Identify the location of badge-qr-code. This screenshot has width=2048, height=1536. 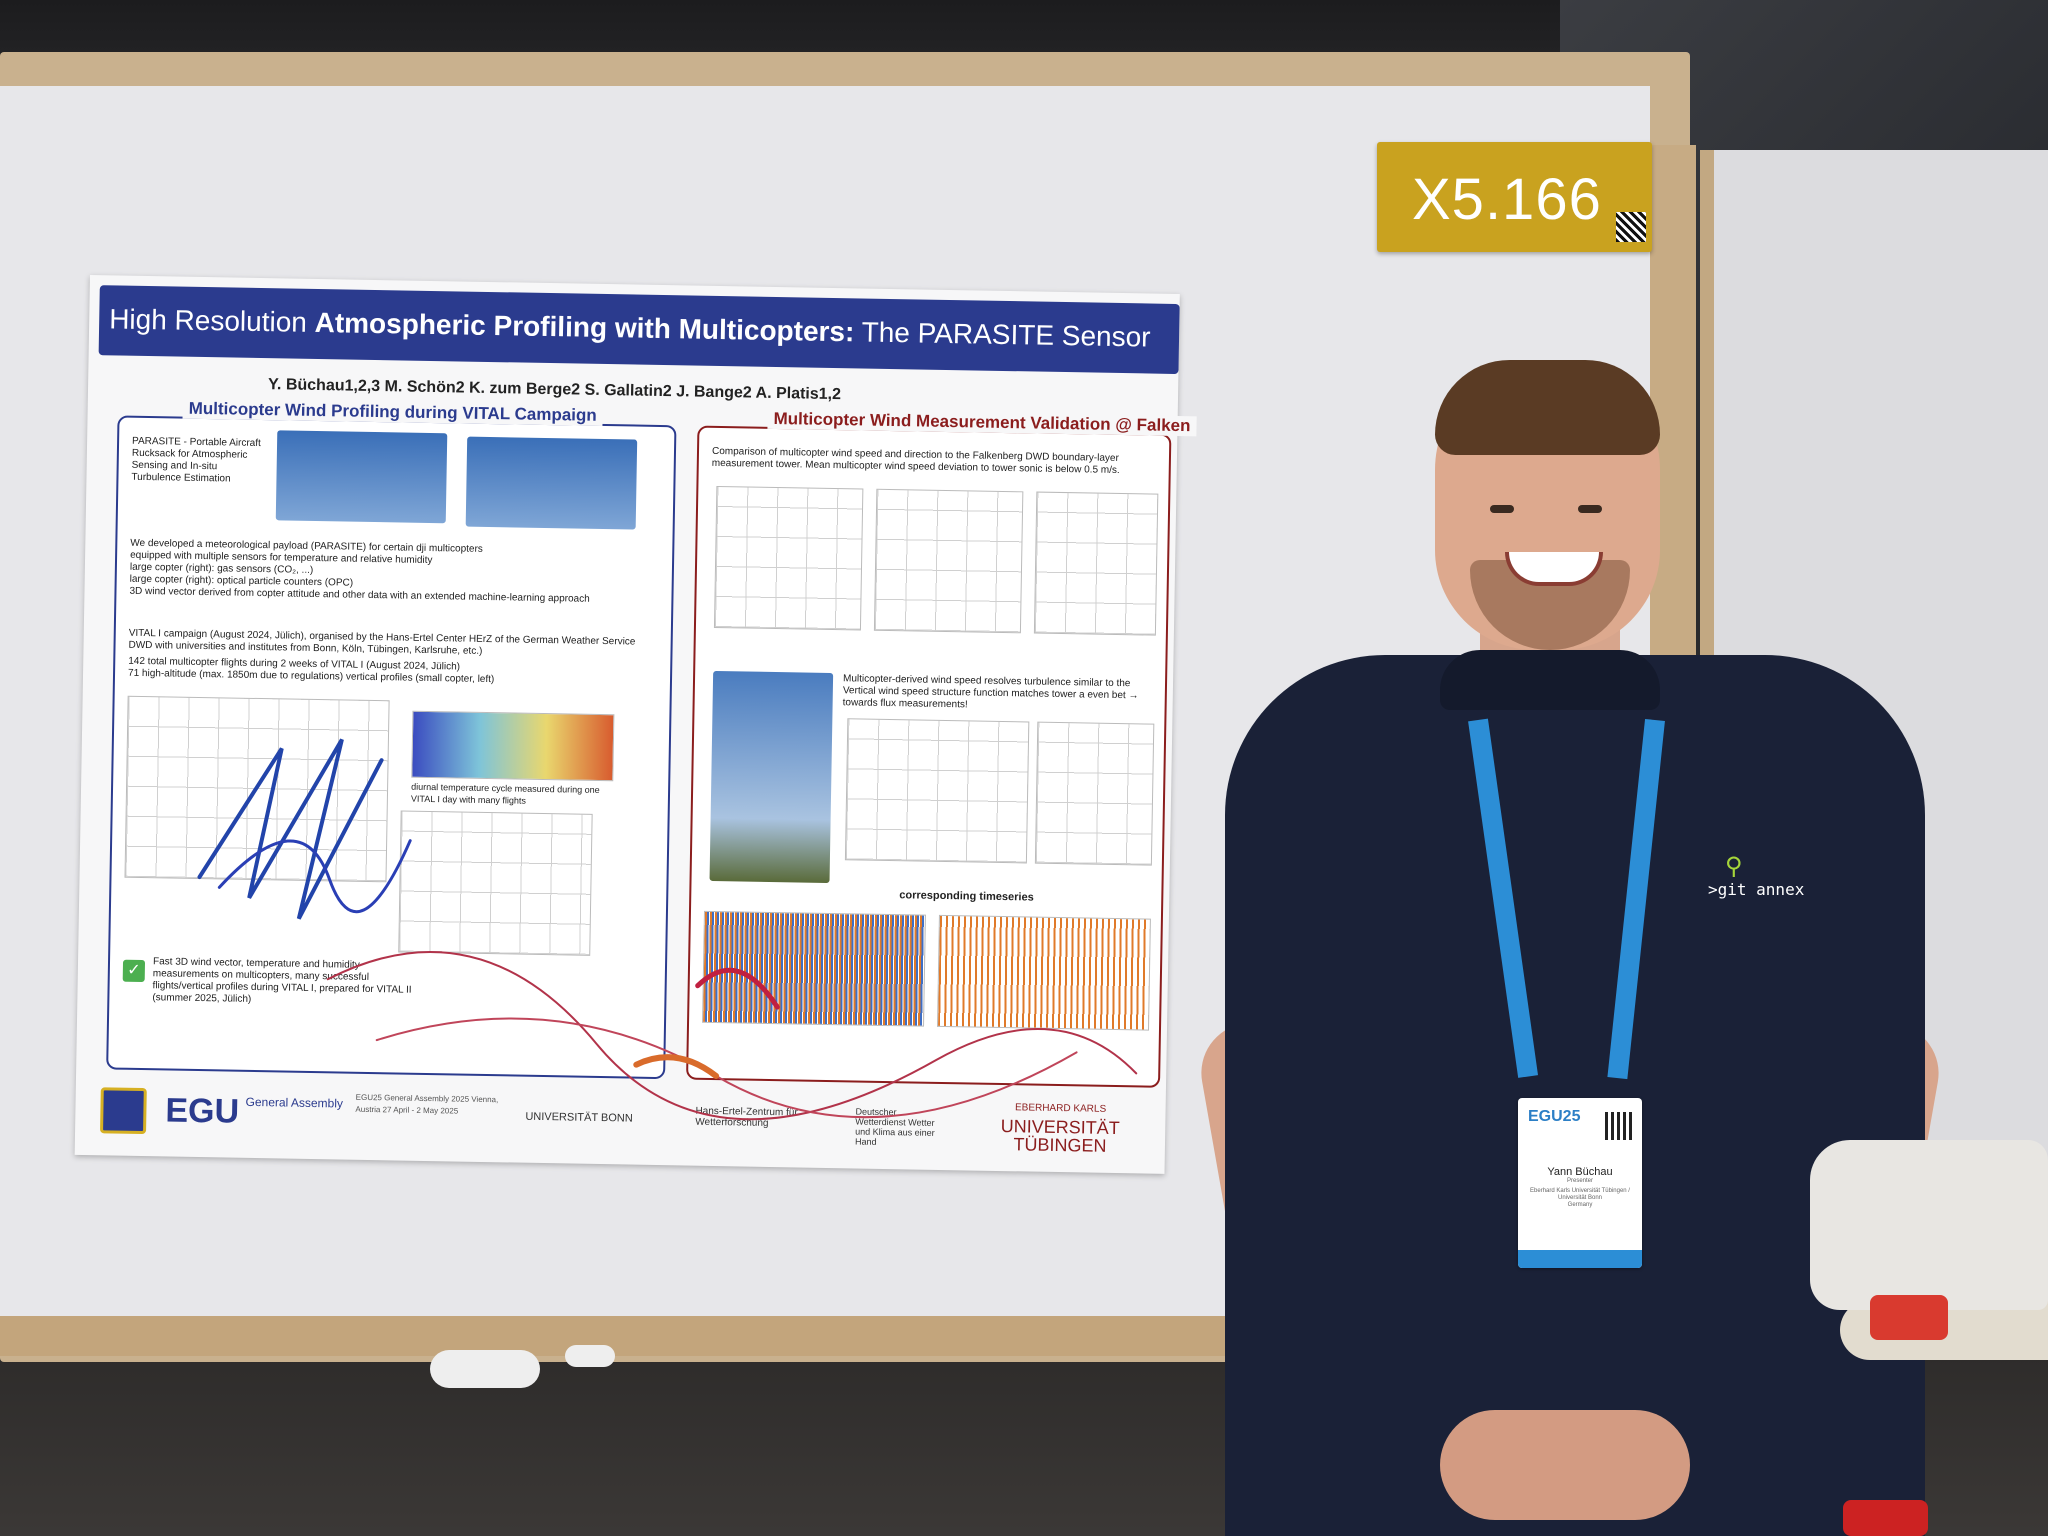
(1619, 1126).